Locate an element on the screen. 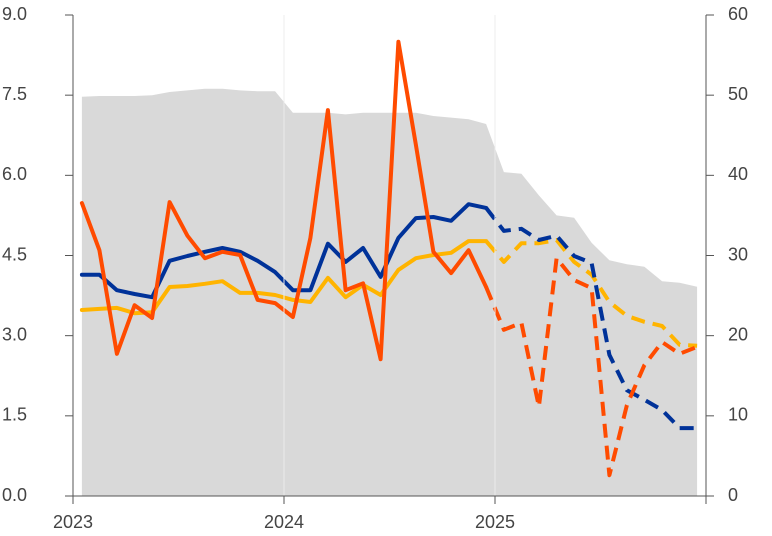  y2-tick-label: 0 is located at coordinates (733, 495).